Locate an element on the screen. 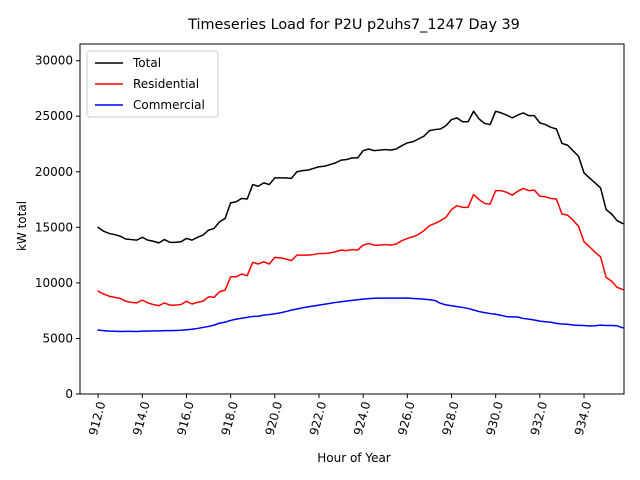  x-axis-label: Hour of Year is located at coordinates (354, 458).